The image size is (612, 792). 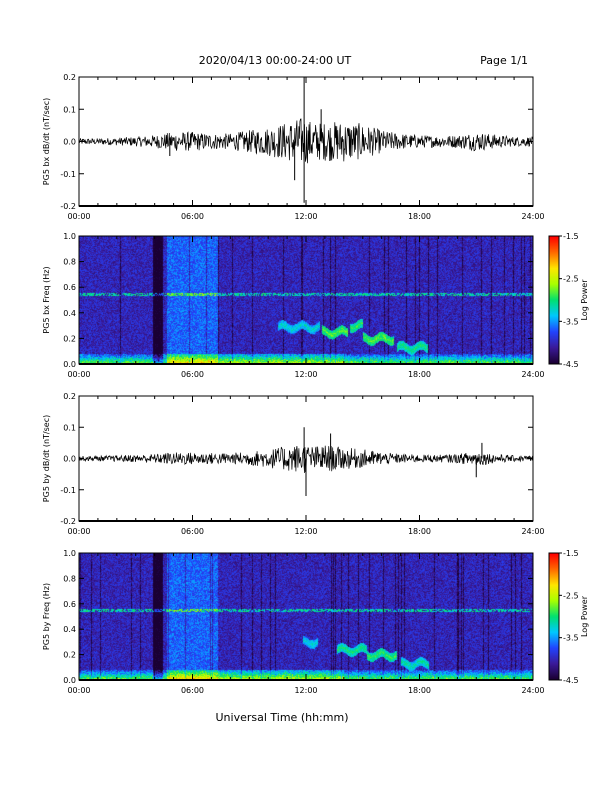 What do you see at coordinates (584, 300) in the screenshot?
I see `bx-spectrogram-colorbar-label: Log Power` at bounding box center [584, 300].